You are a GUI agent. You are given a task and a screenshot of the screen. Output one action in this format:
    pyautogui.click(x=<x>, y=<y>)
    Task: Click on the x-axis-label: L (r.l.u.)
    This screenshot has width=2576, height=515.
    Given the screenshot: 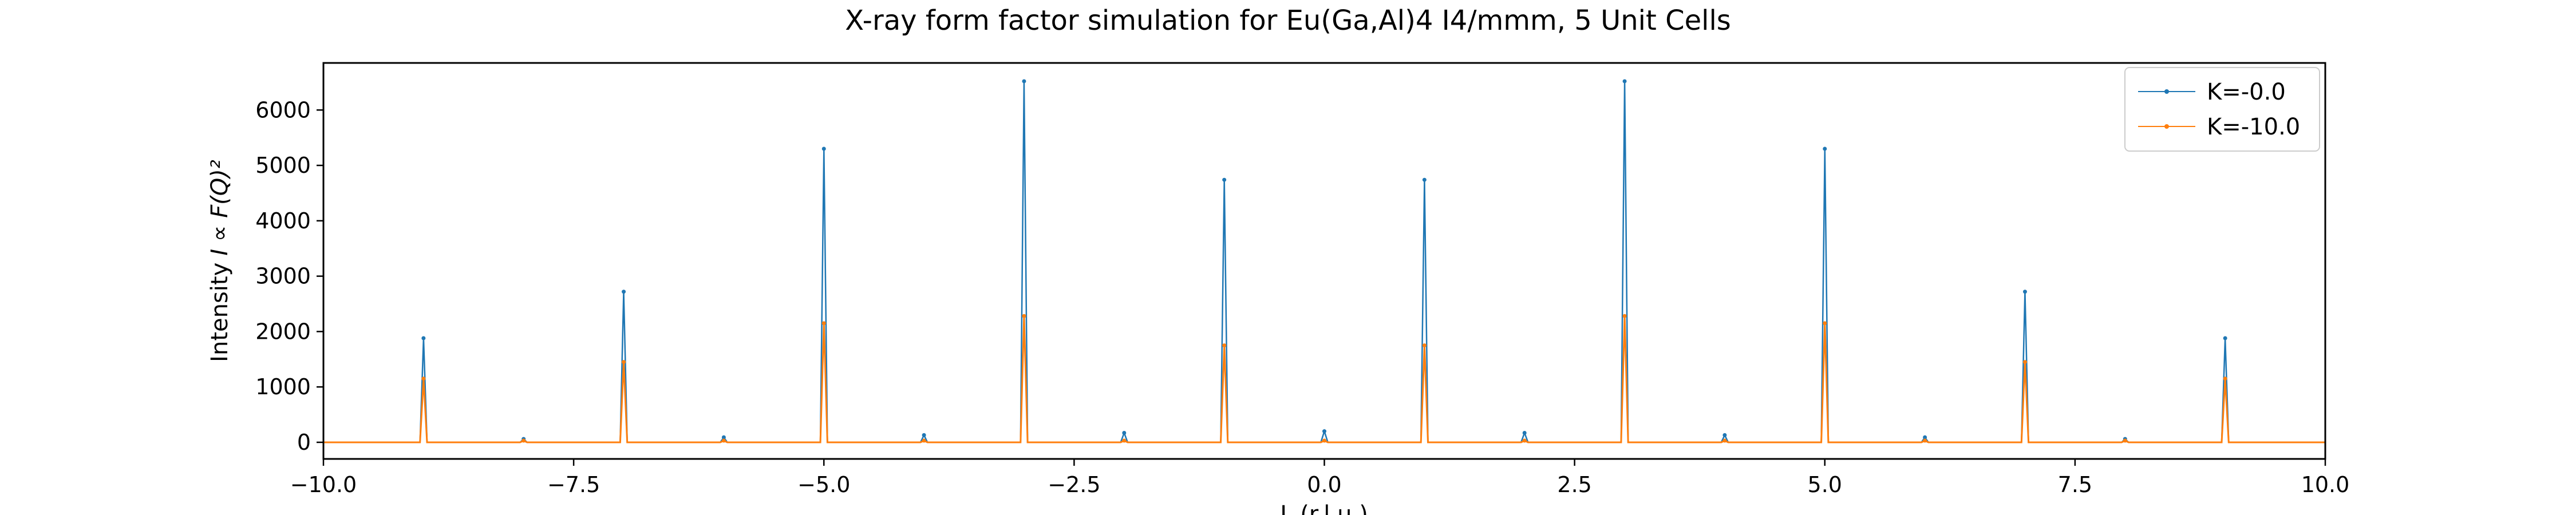 What is the action you would take?
    pyautogui.click(x=1324, y=508)
    